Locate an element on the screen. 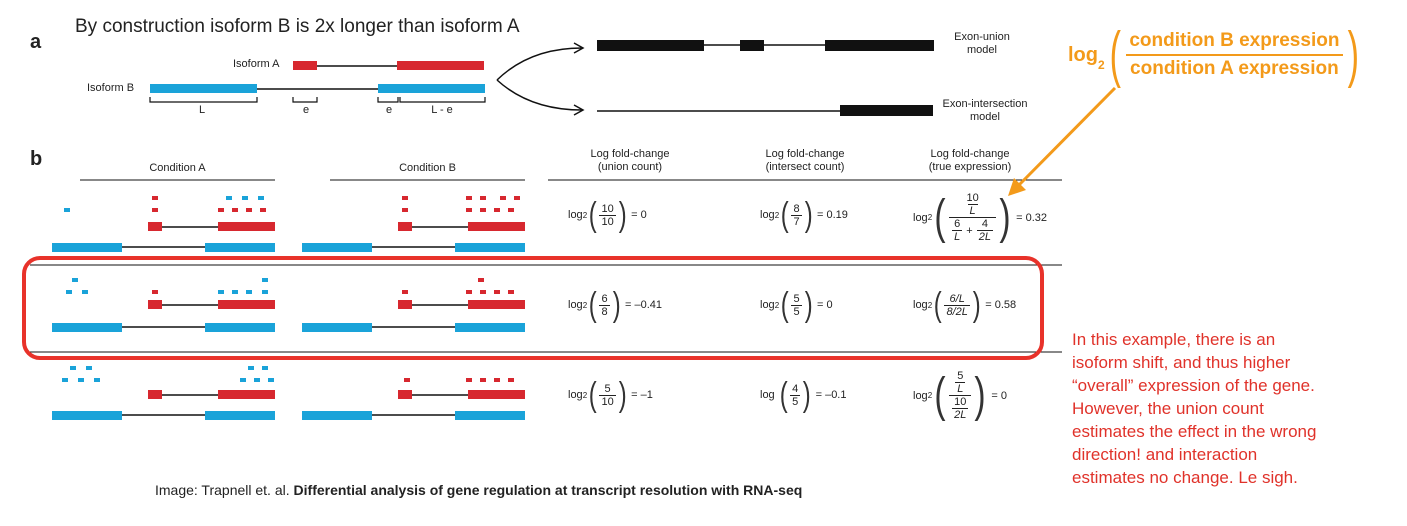 Image resolution: width=1407 pixels, height=526 pixels. row-2-true-formula: log 2( 6/L 8/2L ) = 0.58 is located at coordinates (965, 305).